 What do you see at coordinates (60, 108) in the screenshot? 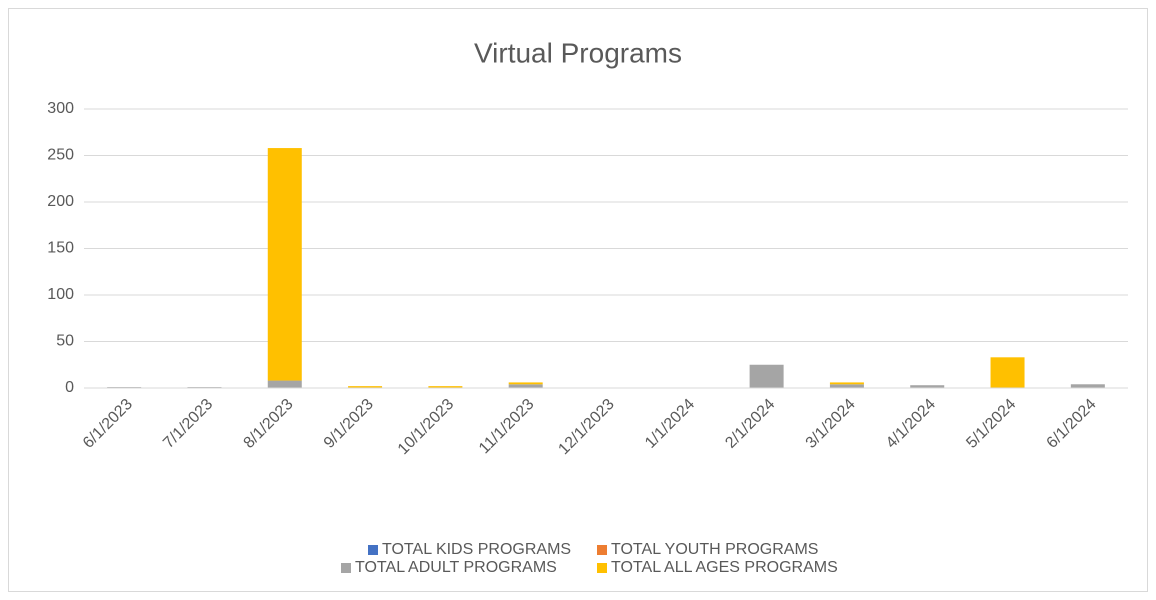
I see `y-tick-label: 300` at bounding box center [60, 108].